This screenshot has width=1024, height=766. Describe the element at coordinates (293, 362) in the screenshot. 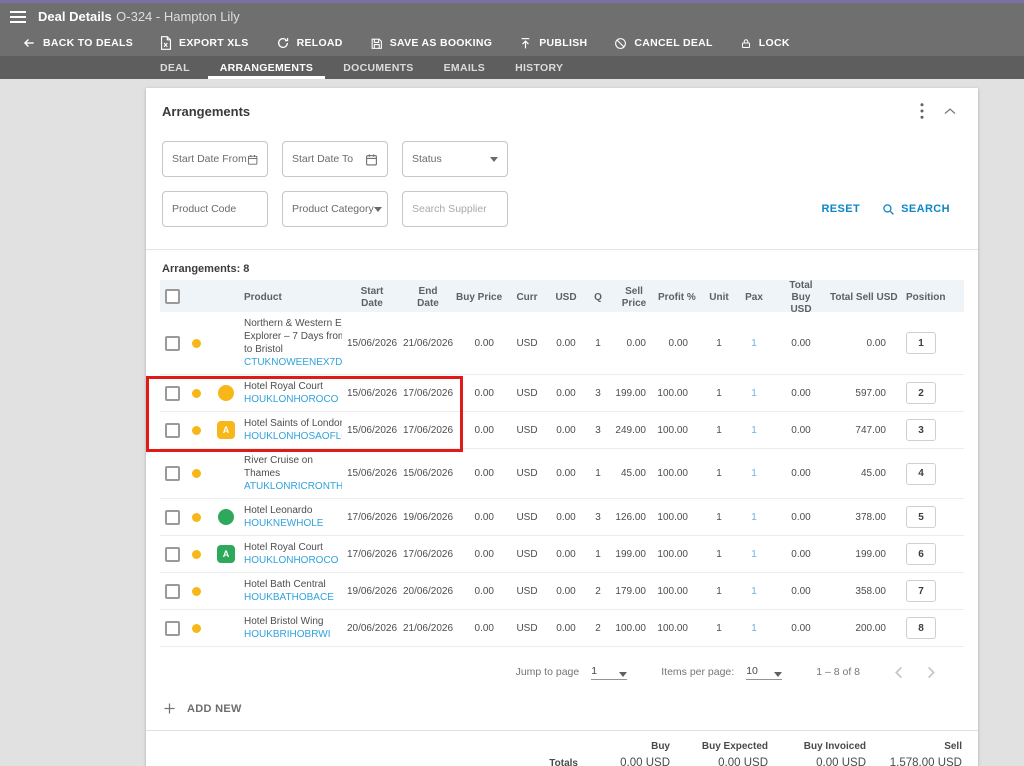

I see `product-code-link: CTUKNOWEENEX7DALO` at that location.